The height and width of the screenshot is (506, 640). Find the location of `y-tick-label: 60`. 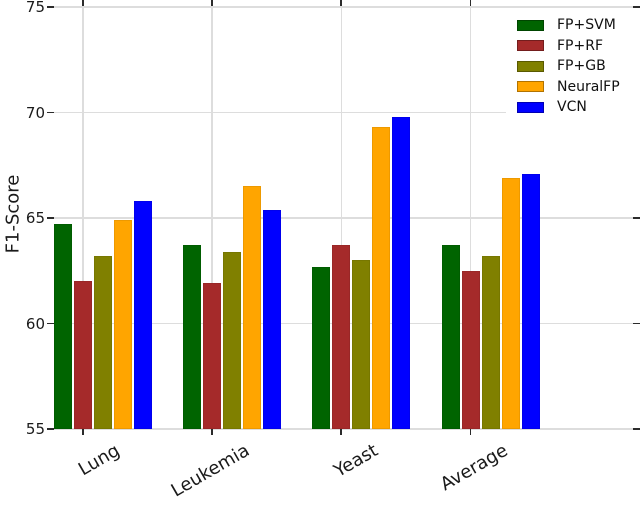

y-tick-label: 60 is located at coordinates (35, 323).